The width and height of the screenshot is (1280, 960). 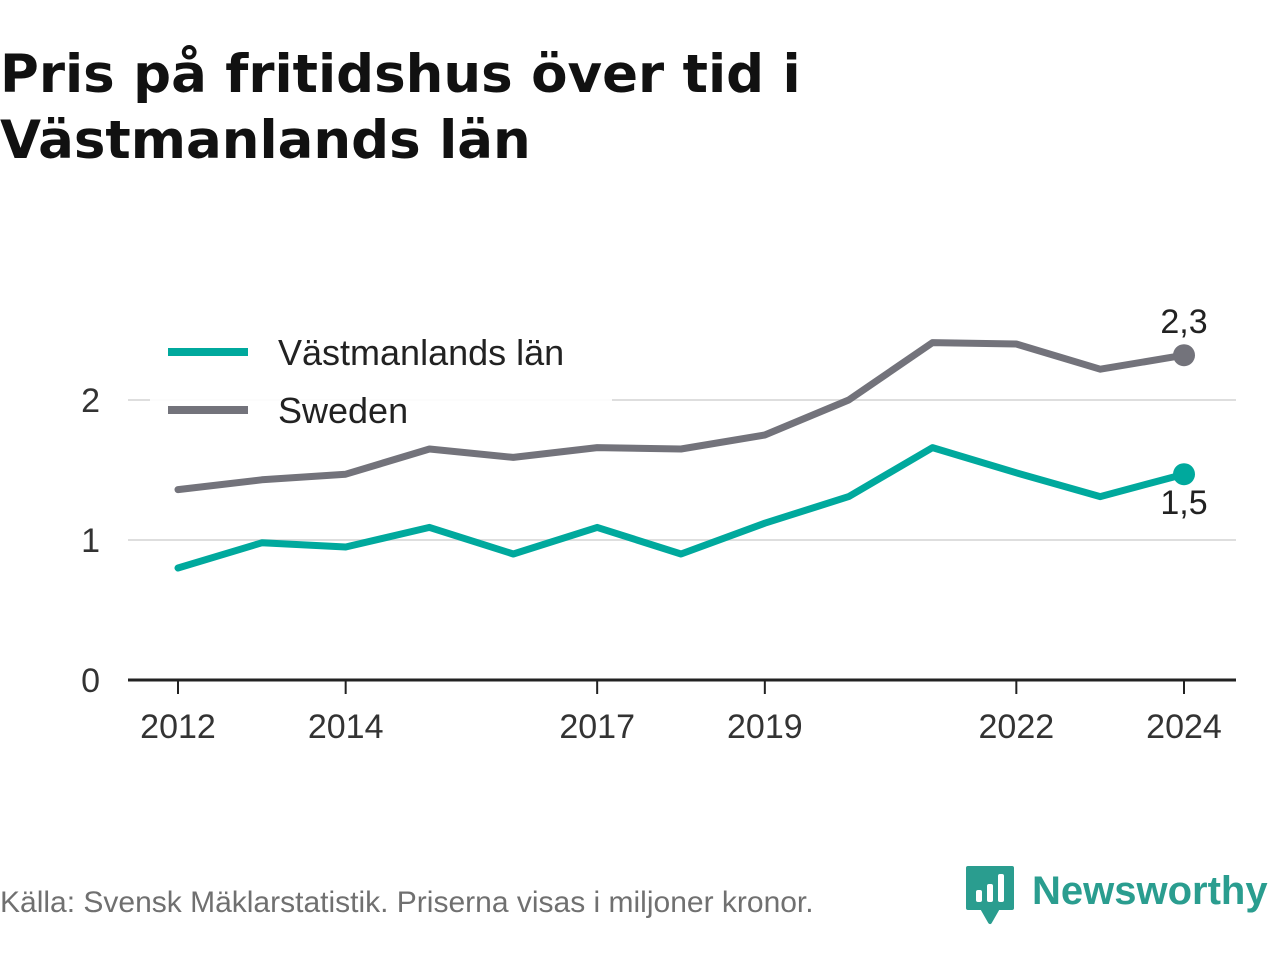 What do you see at coordinates (421, 352) in the screenshot?
I see `legend-label-vastmanland: Västmanlands län` at bounding box center [421, 352].